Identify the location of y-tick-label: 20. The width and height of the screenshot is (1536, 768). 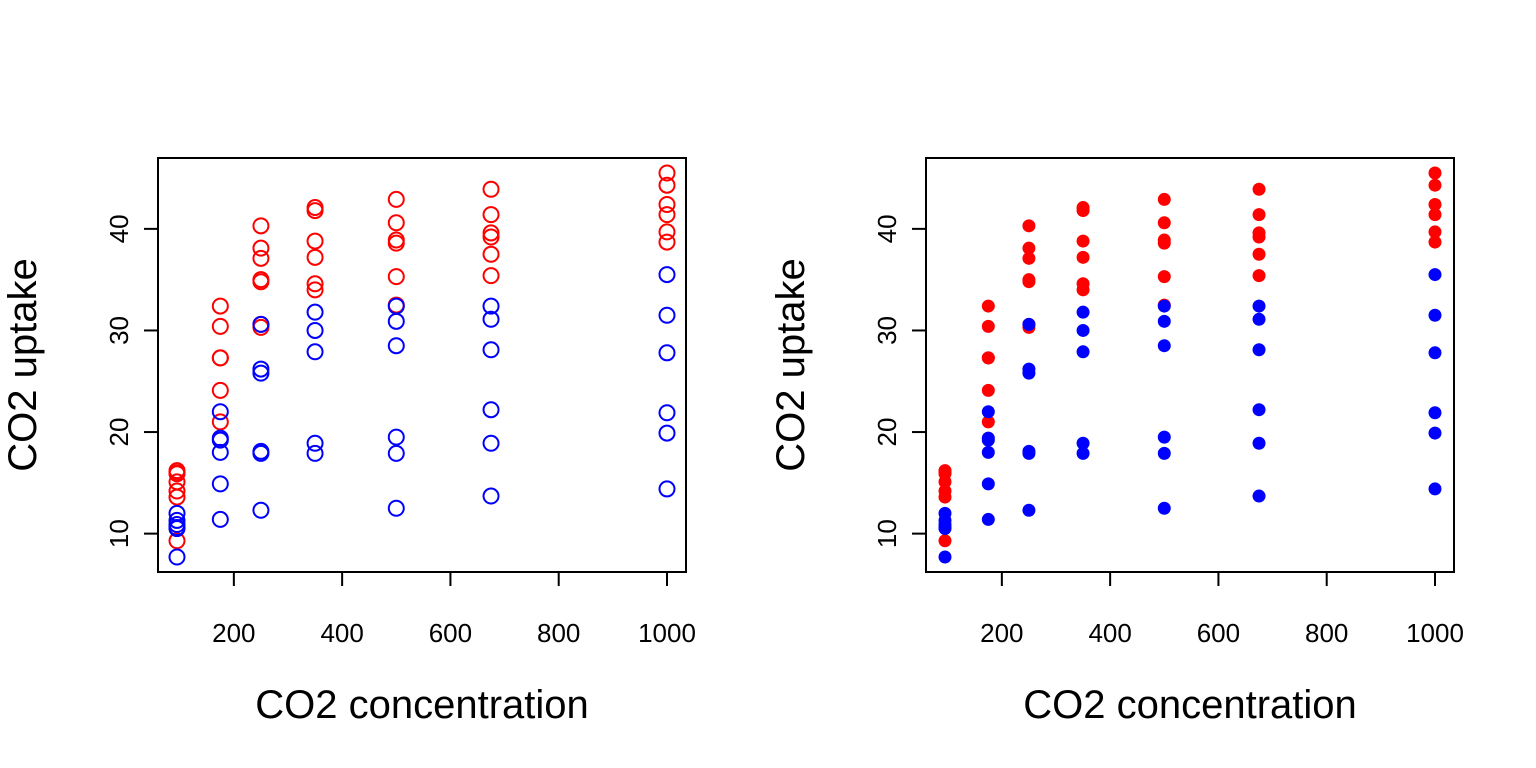
(887, 432).